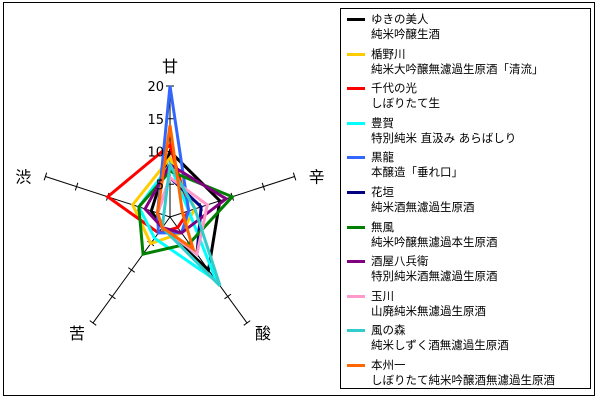 Image resolution: width=600 pixels, height=400 pixels. I want to click on legend-label: 本州一 しぼりたて純米吟醸酒無濾過生原酒, so click(463, 373).